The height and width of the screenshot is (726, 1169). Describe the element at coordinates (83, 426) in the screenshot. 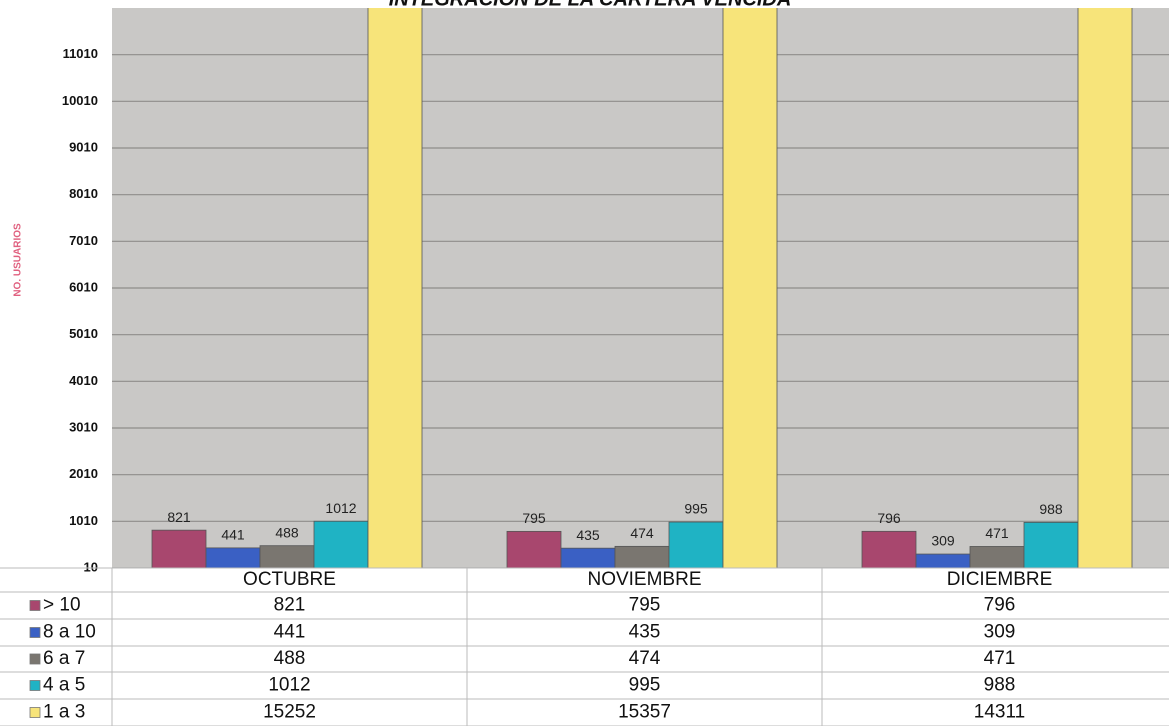

I see `y-tick-label: 3010` at that location.